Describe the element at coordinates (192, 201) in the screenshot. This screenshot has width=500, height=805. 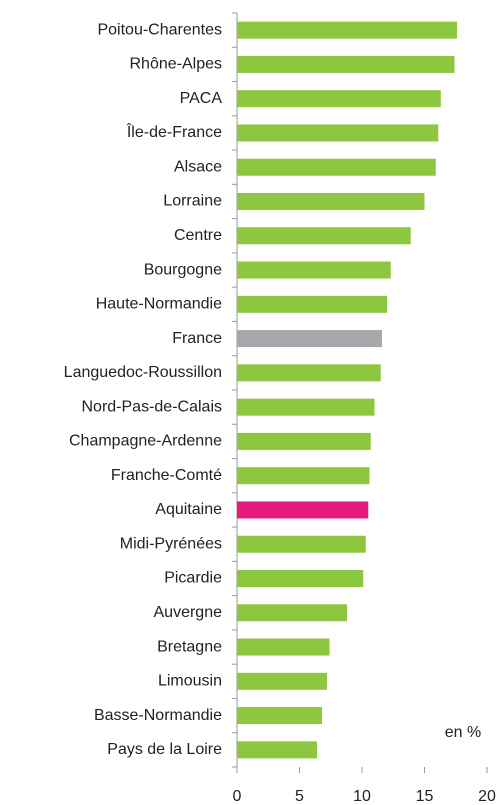
I see `y-tick-label: Lorraine` at that location.